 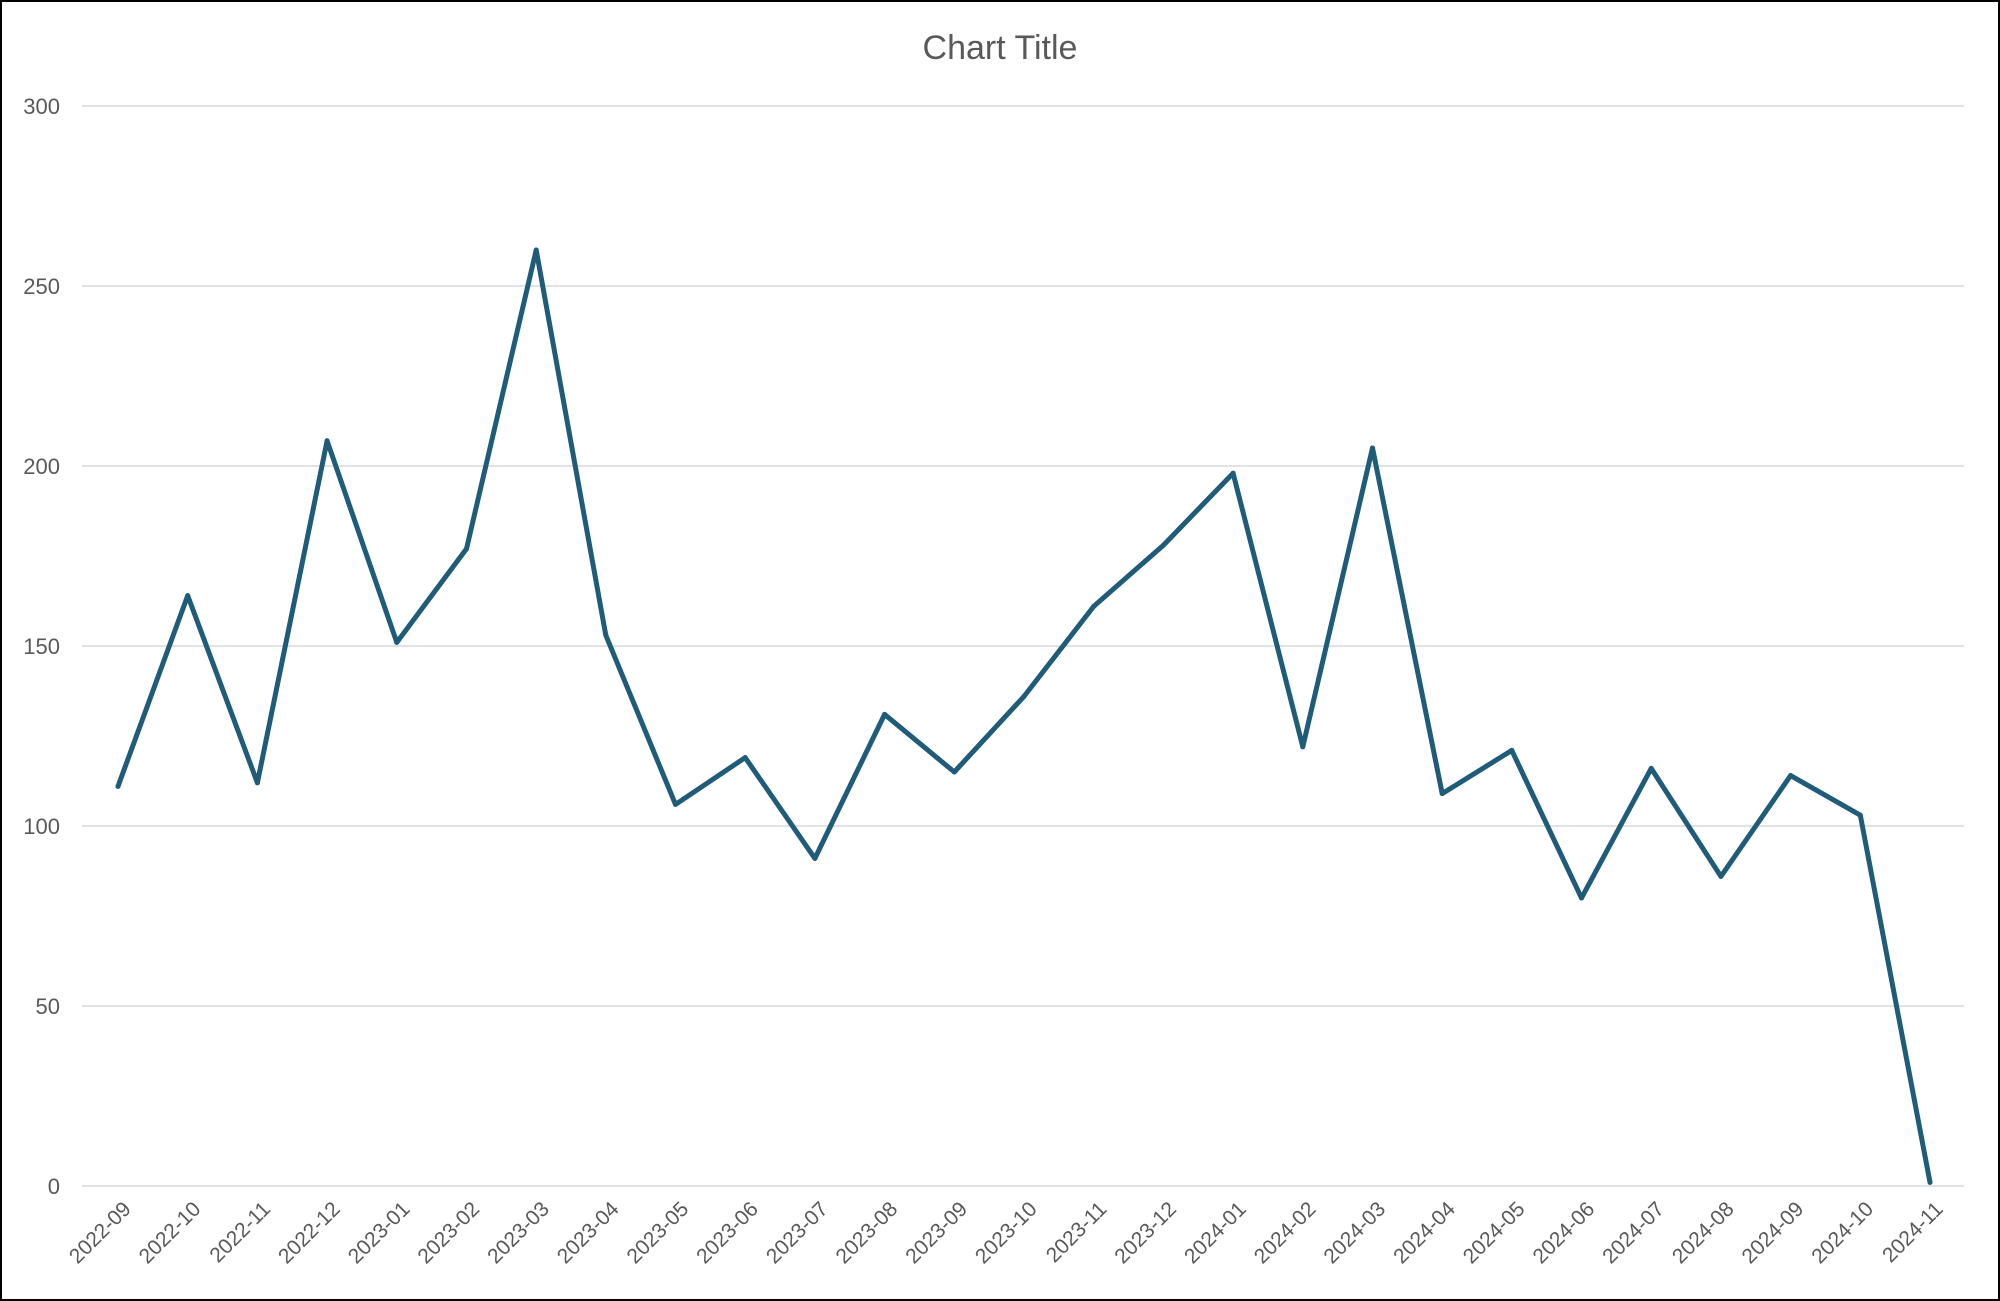 What do you see at coordinates (41, 826) in the screenshot?
I see `y-tick-label: 100` at bounding box center [41, 826].